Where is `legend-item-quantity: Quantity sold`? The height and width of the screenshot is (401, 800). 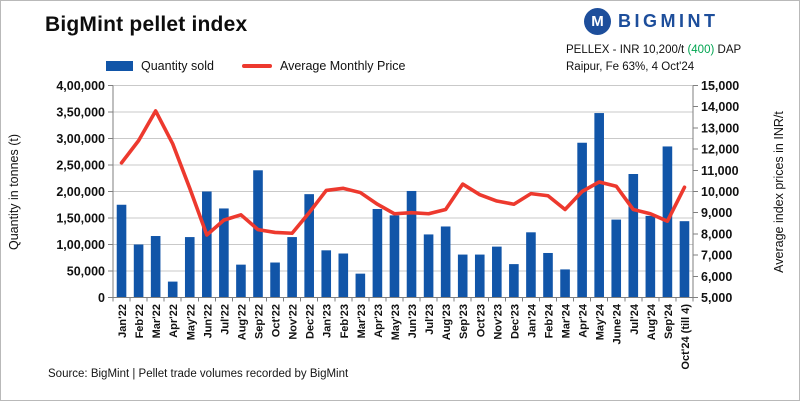
legend-item-quantity: Quantity sold is located at coordinates (160, 66).